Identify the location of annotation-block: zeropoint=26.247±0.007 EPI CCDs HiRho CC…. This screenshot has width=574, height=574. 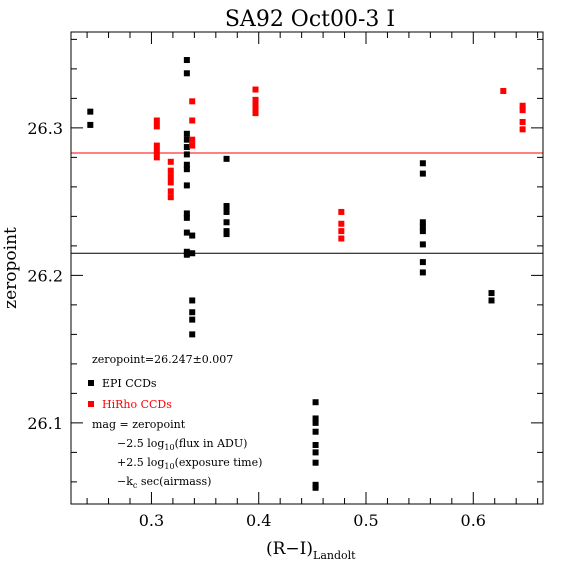
(175, 421).